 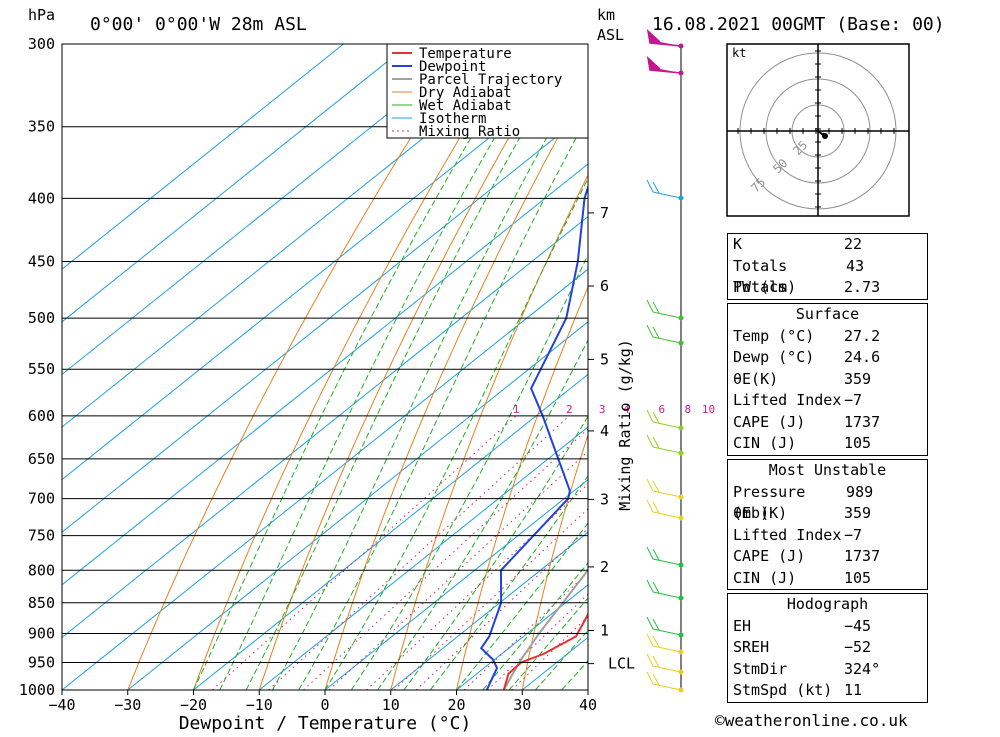 I want to click on tt-label: Totals Totals, so click(x=789, y=267).